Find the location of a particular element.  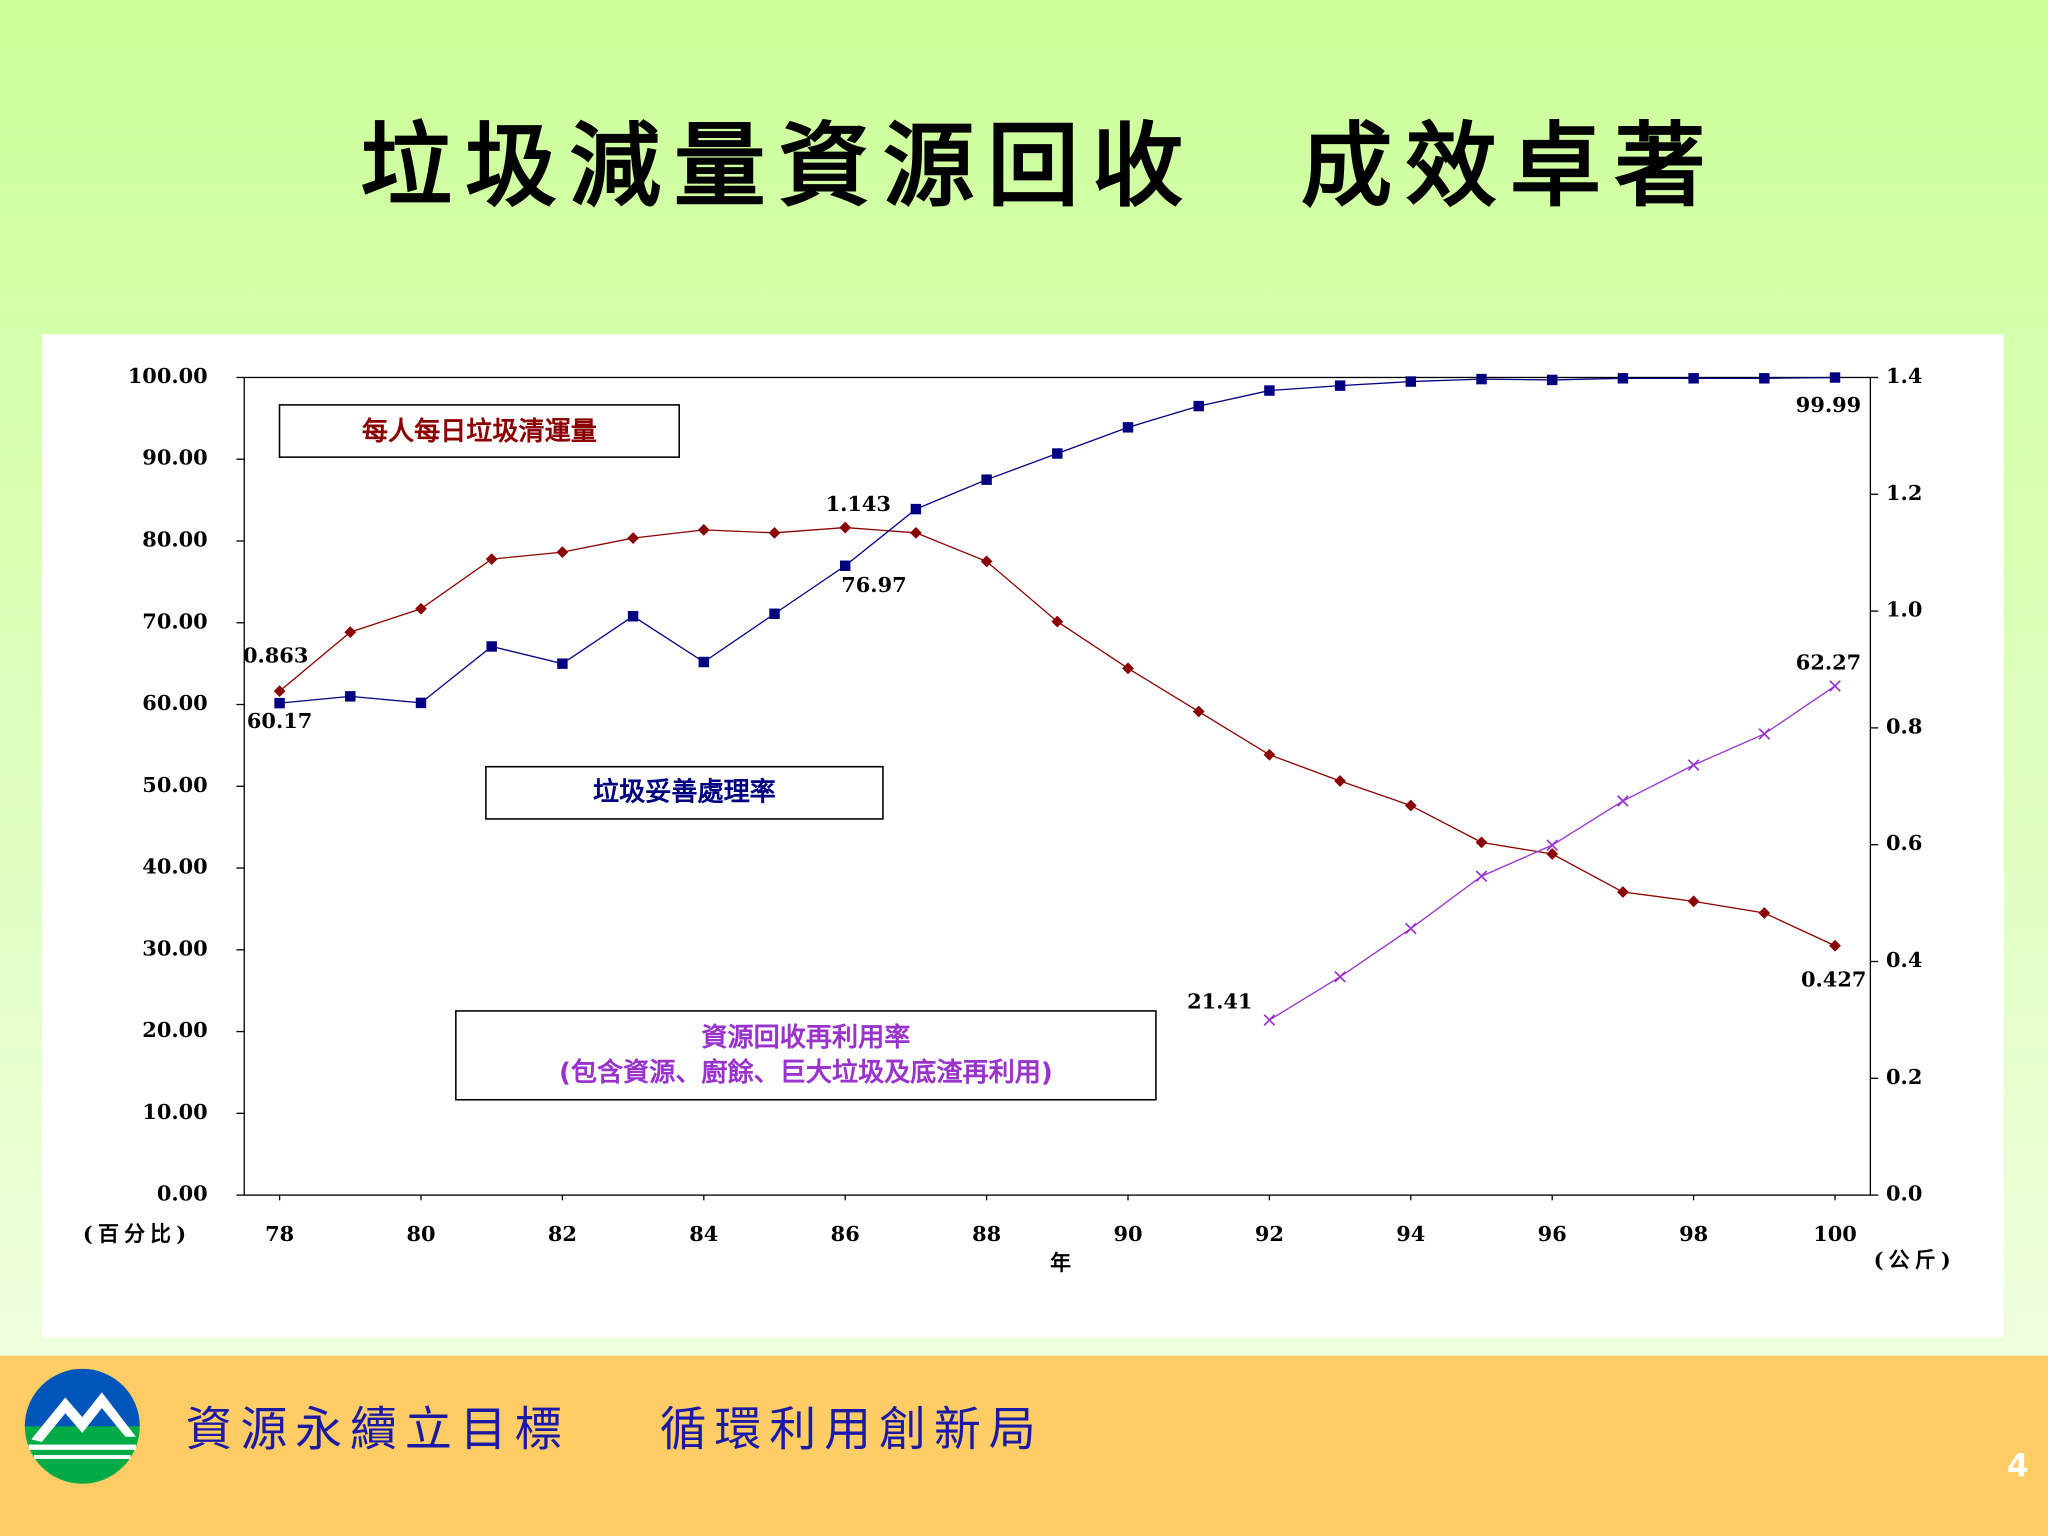

data-label: 0.863 is located at coordinates (275, 655).